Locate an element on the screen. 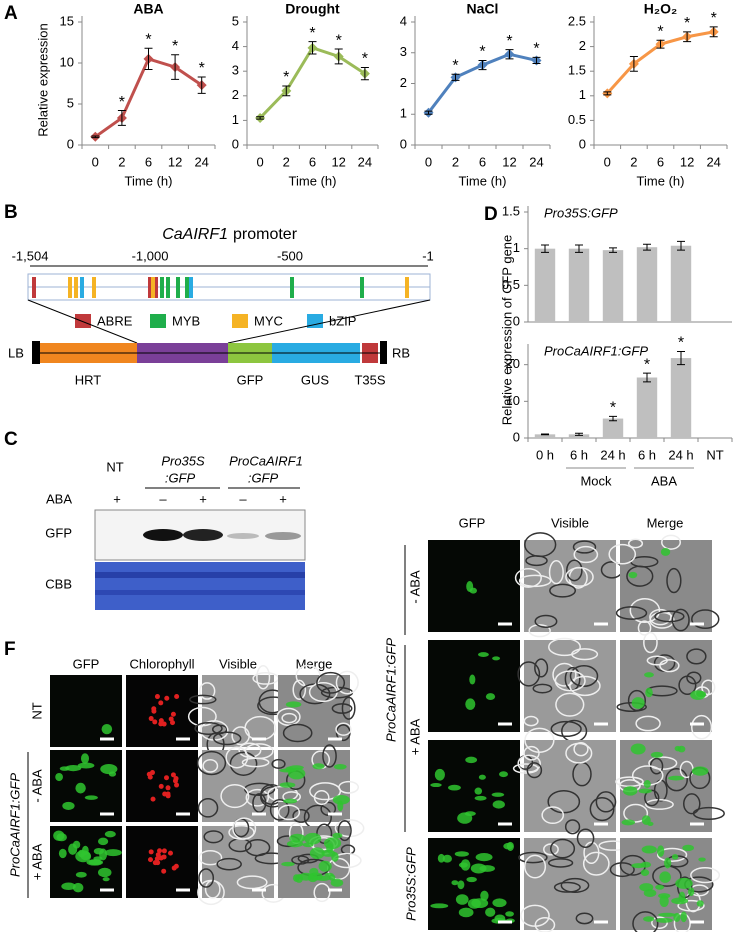 The width and height of the screenshot is (742, 932). legend-swatch is located at coordinates (83, 321).